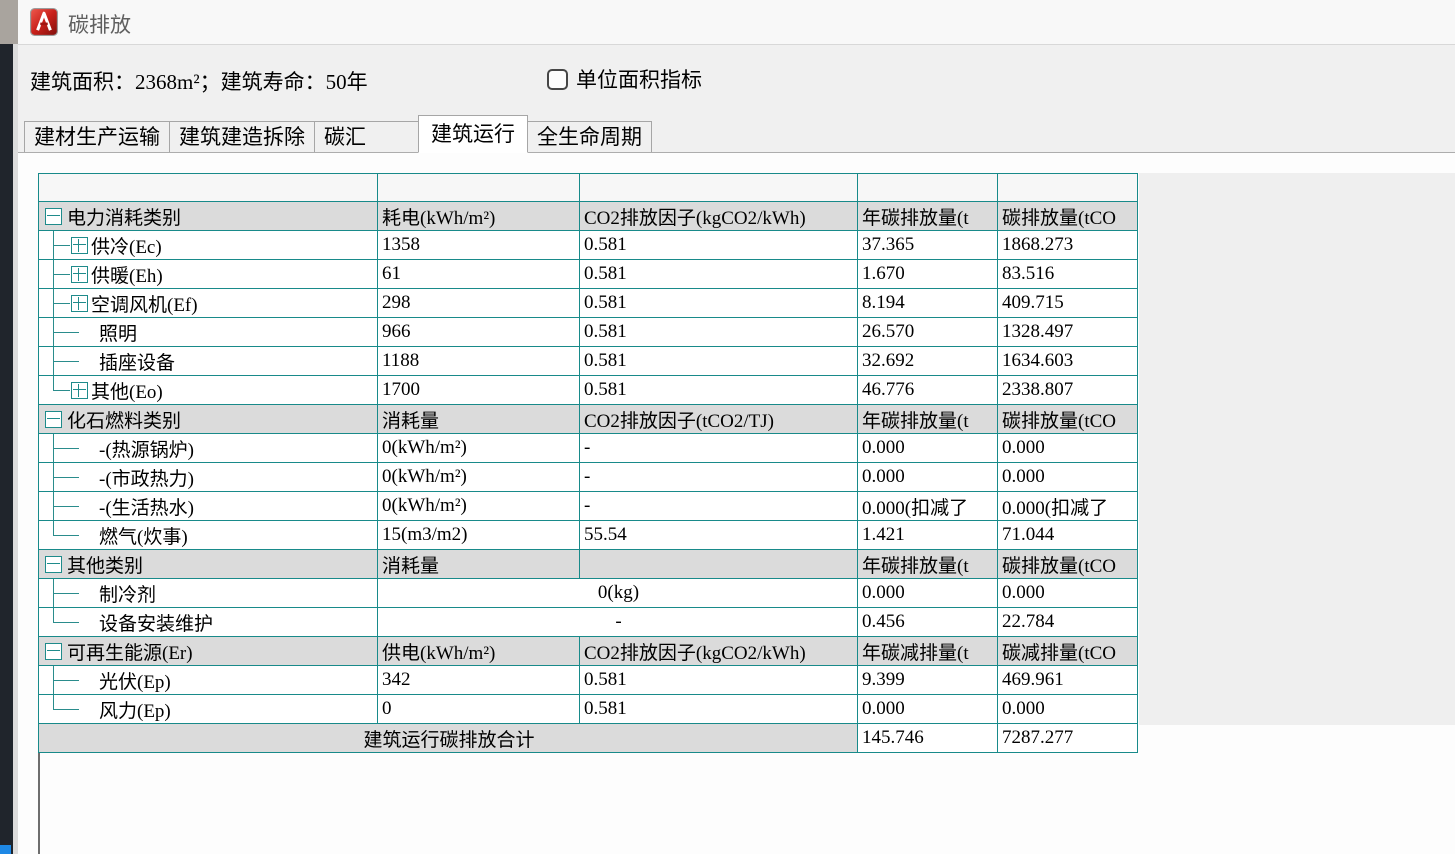 The width and height of the screenshot is (1455, 854). I want to click on row-label-cell: 供冷(Ec), so click(208, 245).